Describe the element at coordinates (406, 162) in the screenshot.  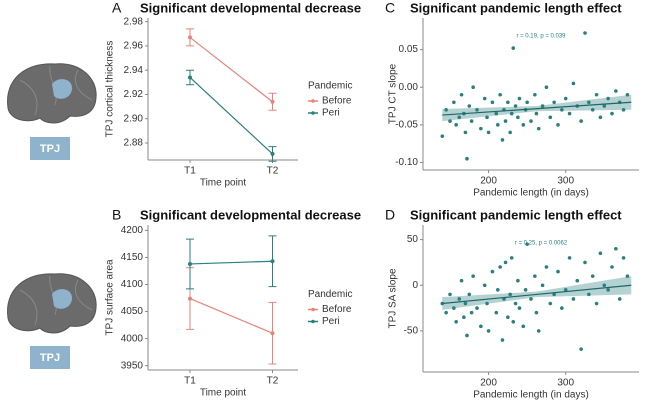
I see `y-tick-label: -0.10` at that location.